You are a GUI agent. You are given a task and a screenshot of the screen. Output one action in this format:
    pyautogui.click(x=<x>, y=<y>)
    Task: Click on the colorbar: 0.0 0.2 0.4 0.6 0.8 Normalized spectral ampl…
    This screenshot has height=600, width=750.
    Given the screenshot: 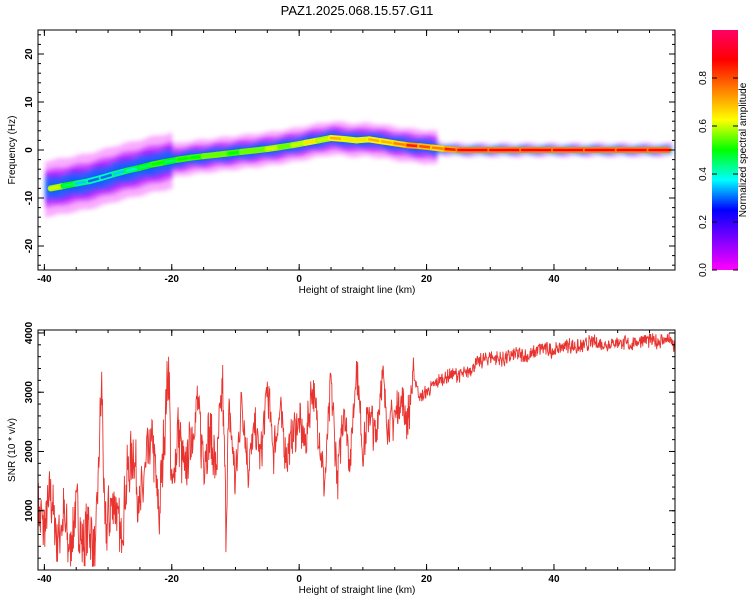 What is the action you would take?
    pyautogui.click(x=723, y=153)
    